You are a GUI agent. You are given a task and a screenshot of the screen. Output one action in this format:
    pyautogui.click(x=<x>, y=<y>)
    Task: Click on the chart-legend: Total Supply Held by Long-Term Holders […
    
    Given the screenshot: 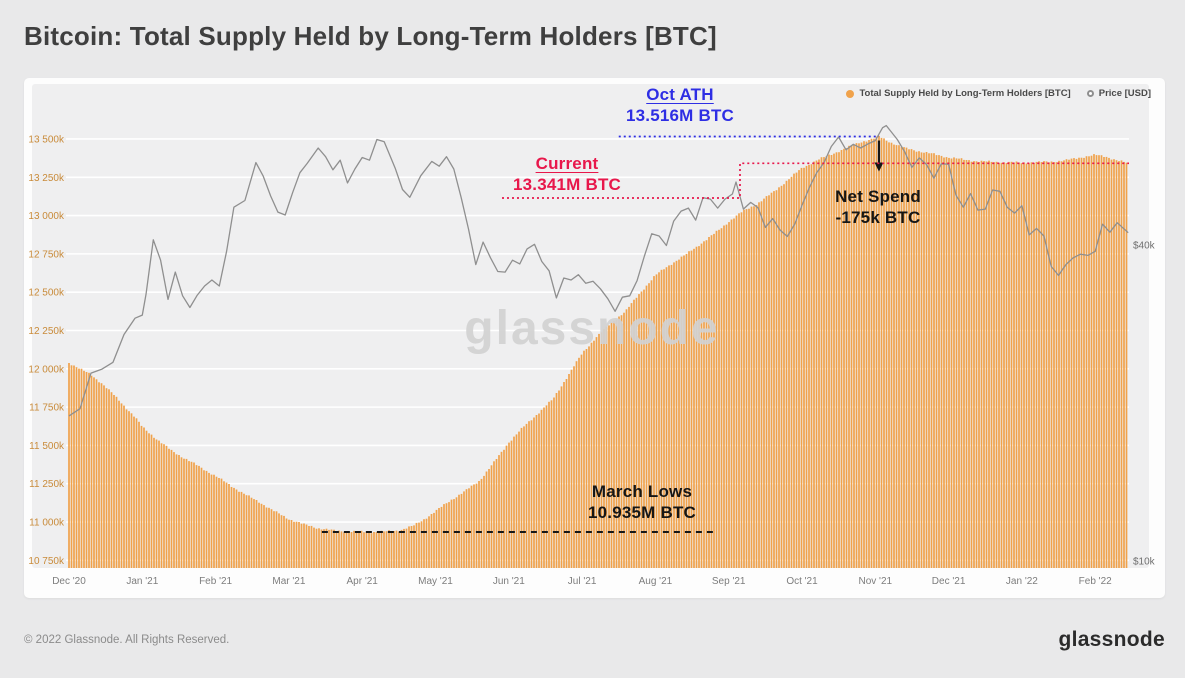 What is the action you would take?
    pyautogui.click(x=998, y=93)
    